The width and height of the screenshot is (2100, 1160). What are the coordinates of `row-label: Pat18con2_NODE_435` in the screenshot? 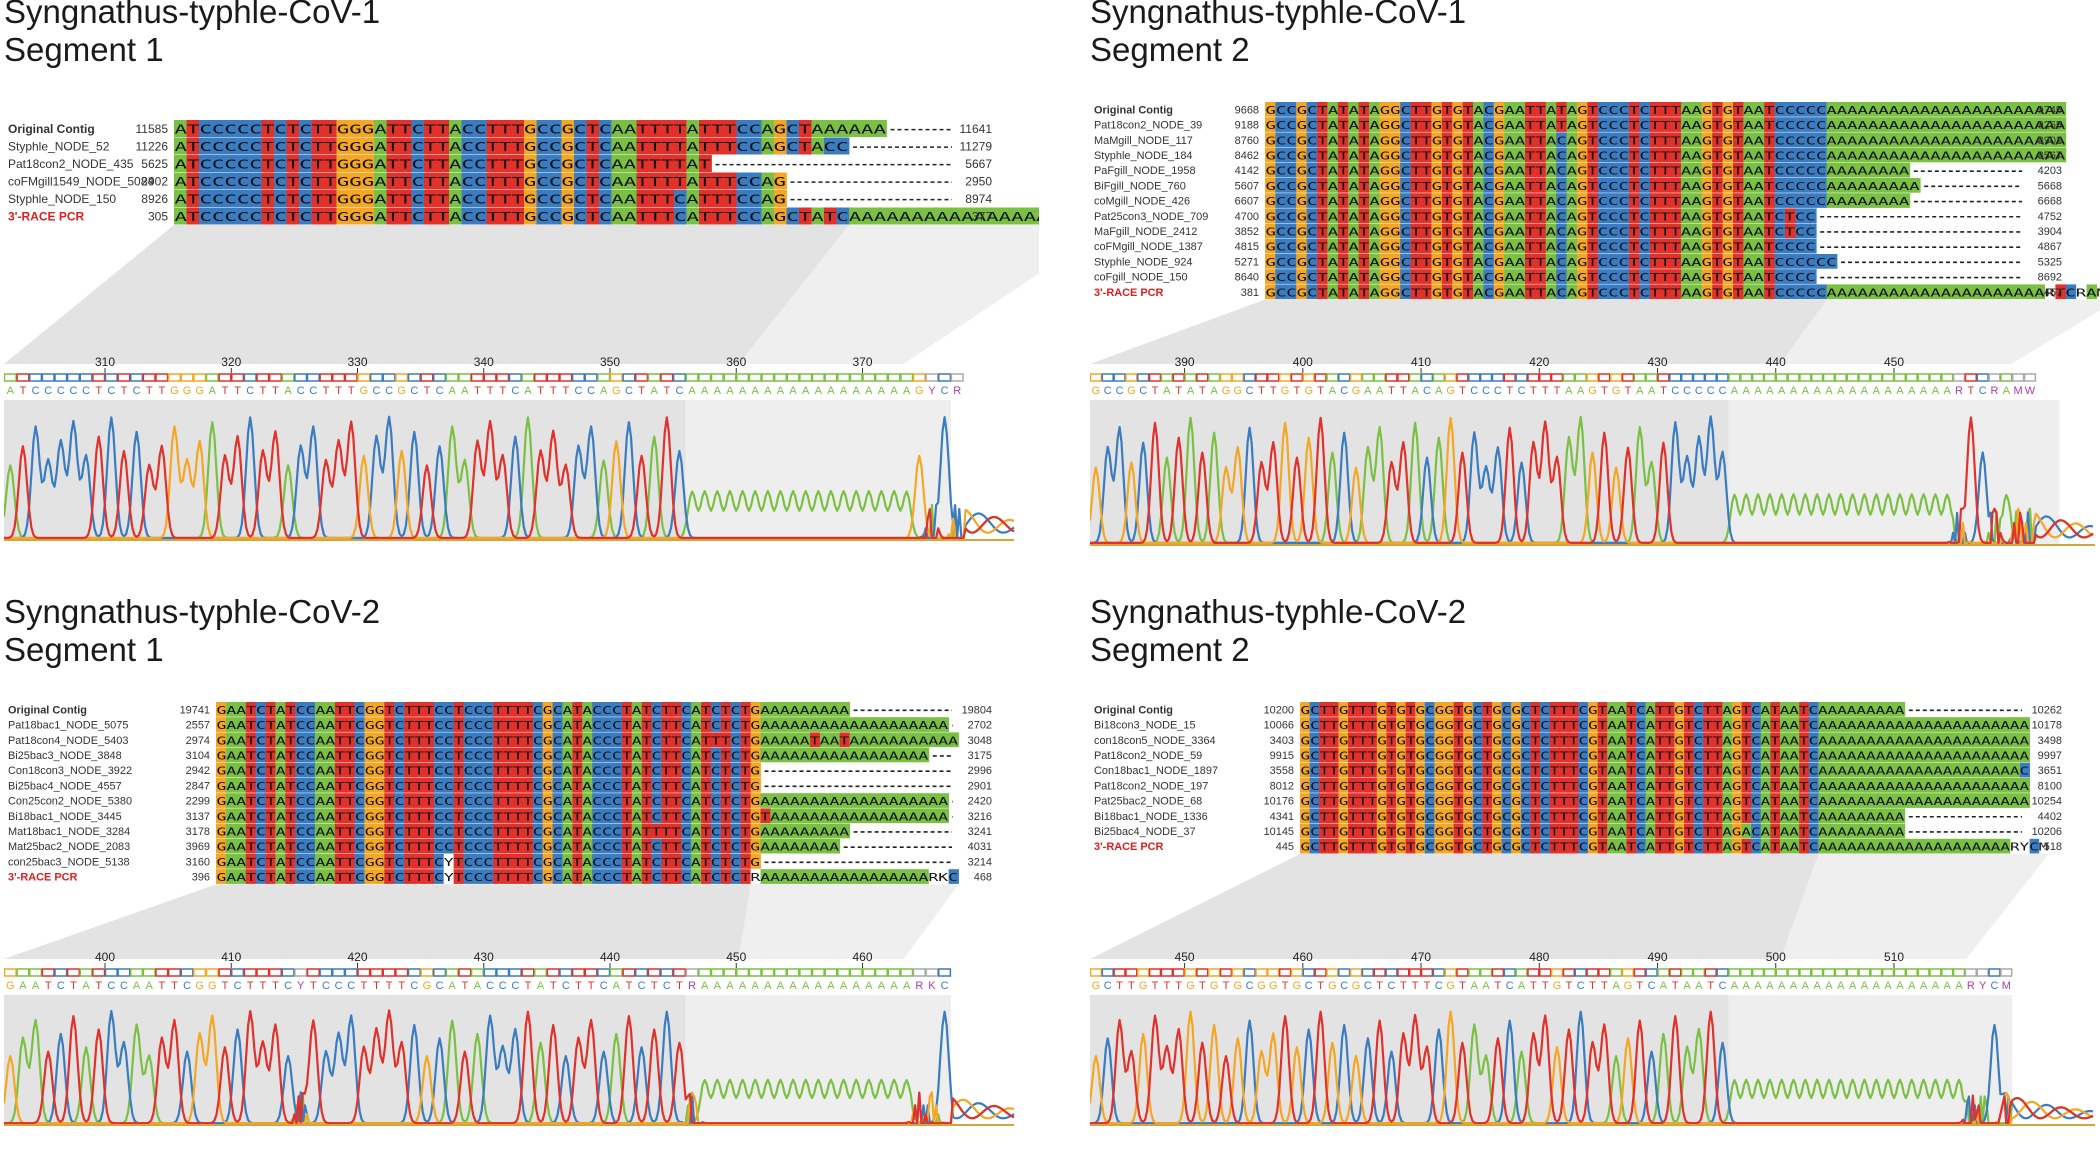 It's located at (71, 164).